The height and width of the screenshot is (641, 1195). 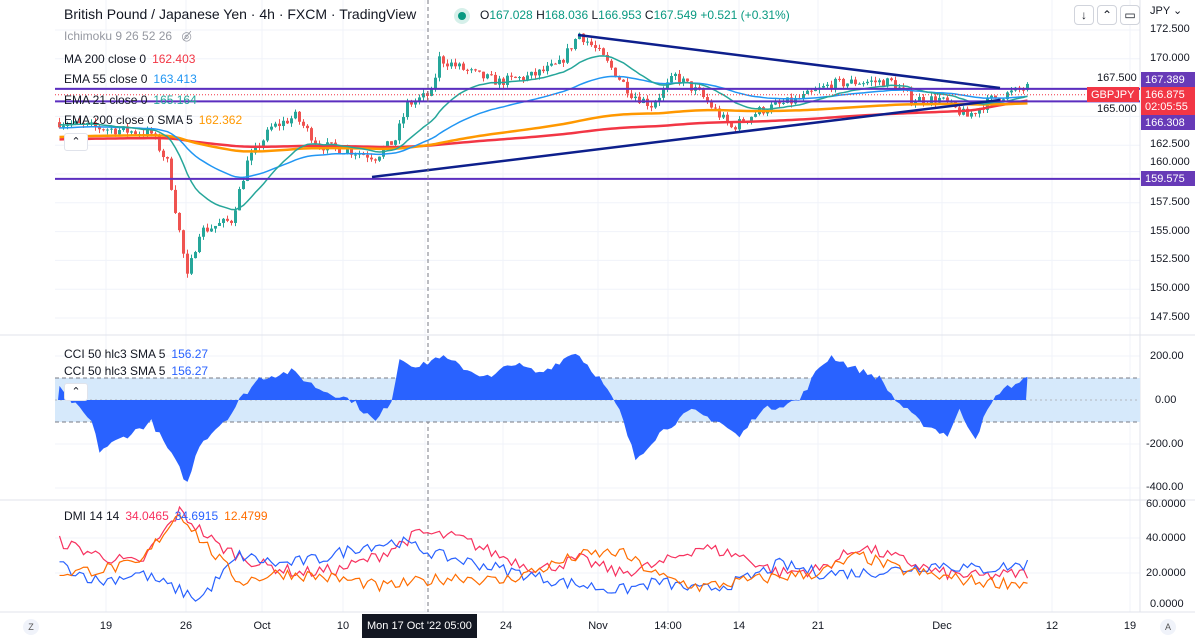 I want to click on time-label: 10, so click(x=343, y=626).